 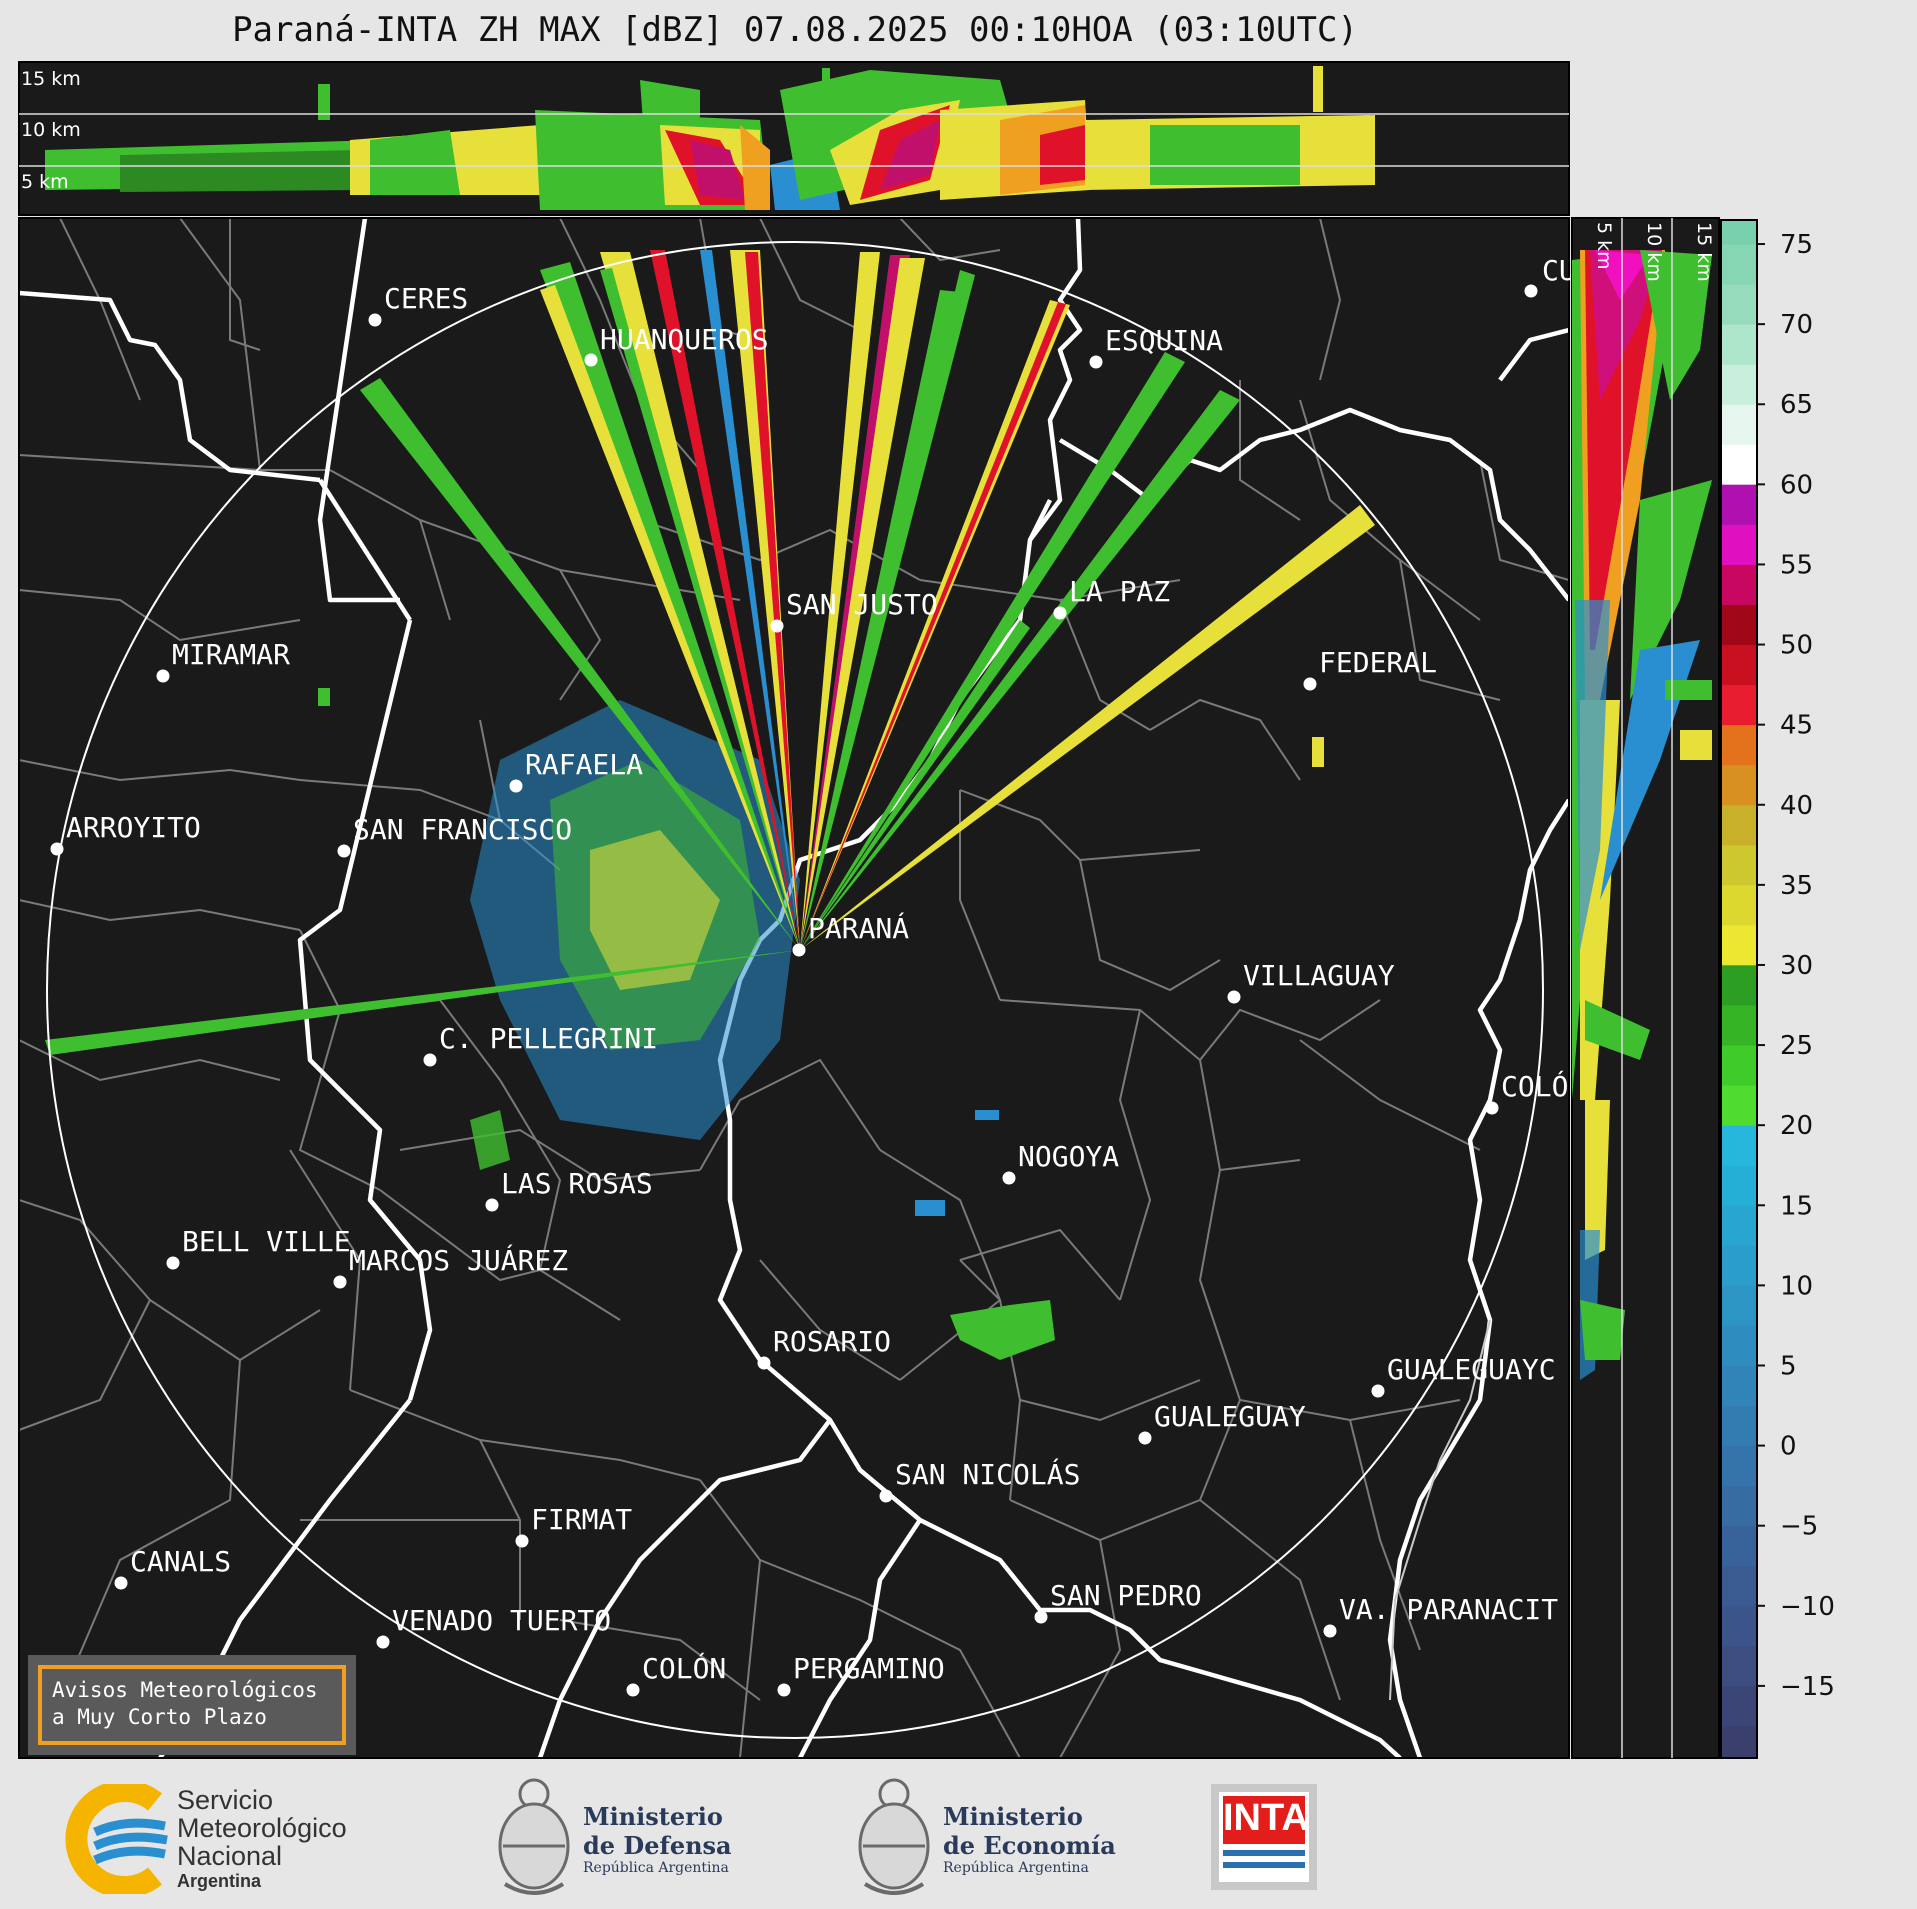 I want to click on city-label: MARCOS JUÁREZ, so click(x=458, y=1260).